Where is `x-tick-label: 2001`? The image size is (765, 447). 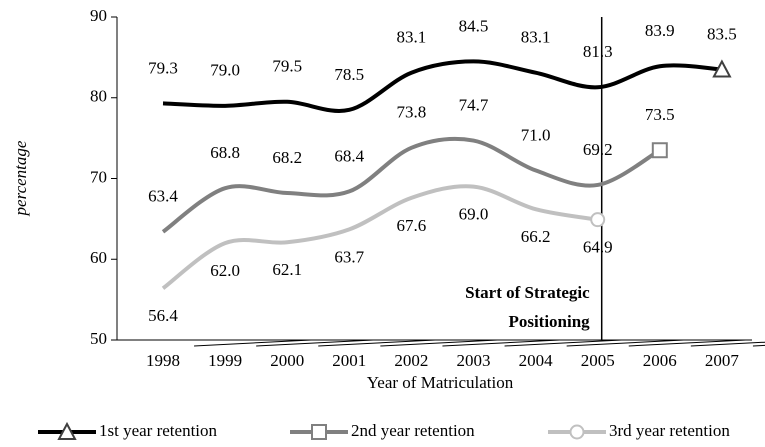
x-tick-label: 2001 is located at coordinates (349, 360).